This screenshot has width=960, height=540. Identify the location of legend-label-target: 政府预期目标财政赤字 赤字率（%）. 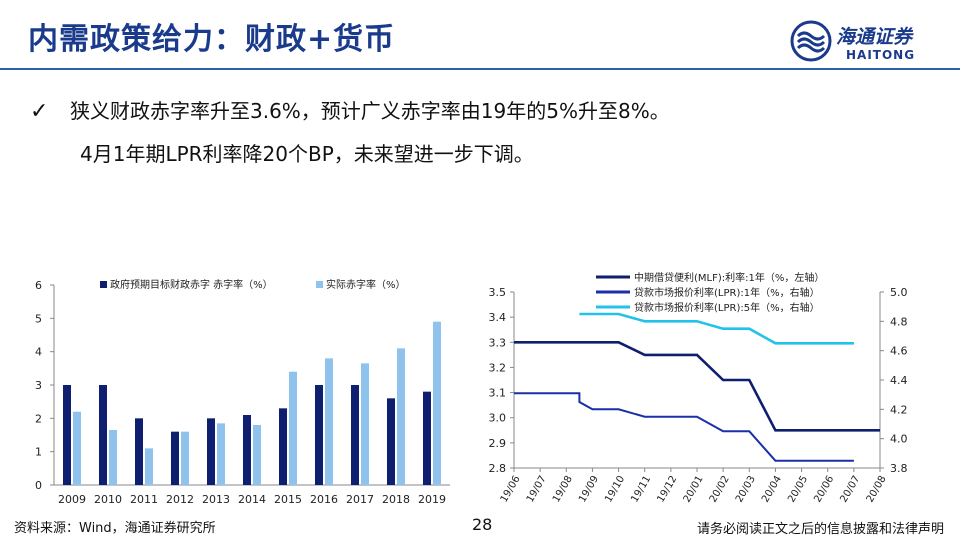
(191, 284).